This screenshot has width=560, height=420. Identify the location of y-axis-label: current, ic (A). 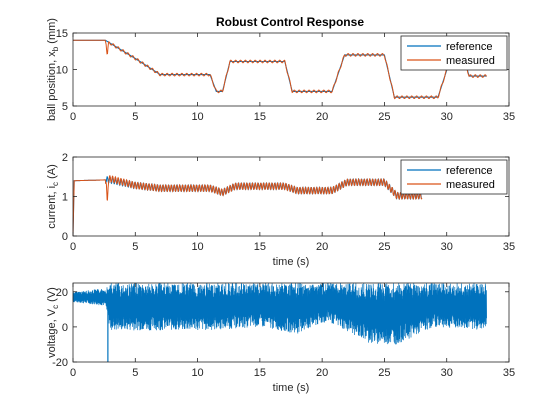
(53, 196).